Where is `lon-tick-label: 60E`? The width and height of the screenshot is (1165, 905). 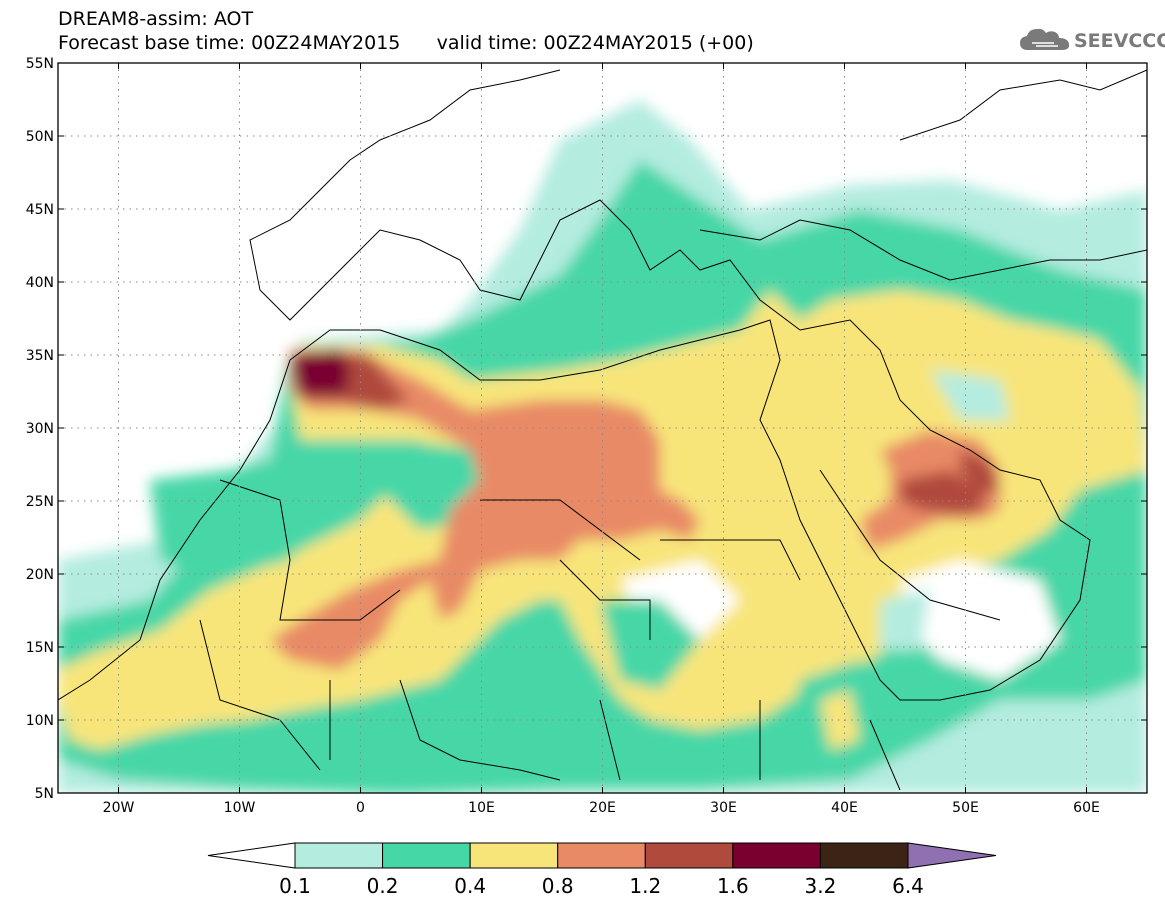 lon-tick-label: 60E is located at coordinates (1086, 808).